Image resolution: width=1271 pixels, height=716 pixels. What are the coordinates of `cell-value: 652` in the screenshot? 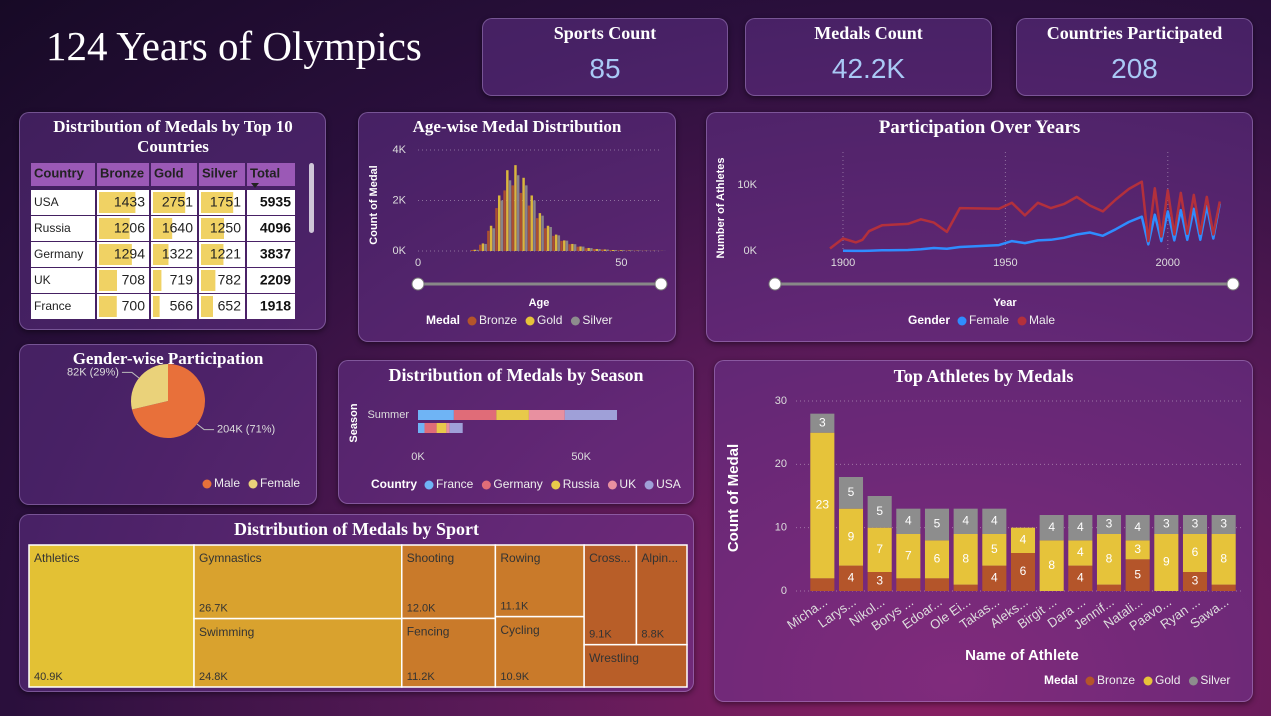 It's located at (230, 306).